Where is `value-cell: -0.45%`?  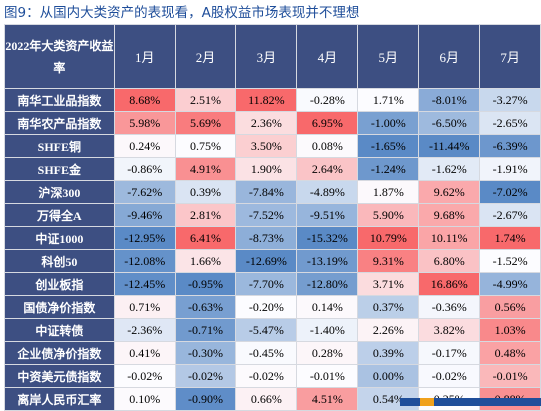
value-cell: -0.45% is located at coordinates (266, 353).